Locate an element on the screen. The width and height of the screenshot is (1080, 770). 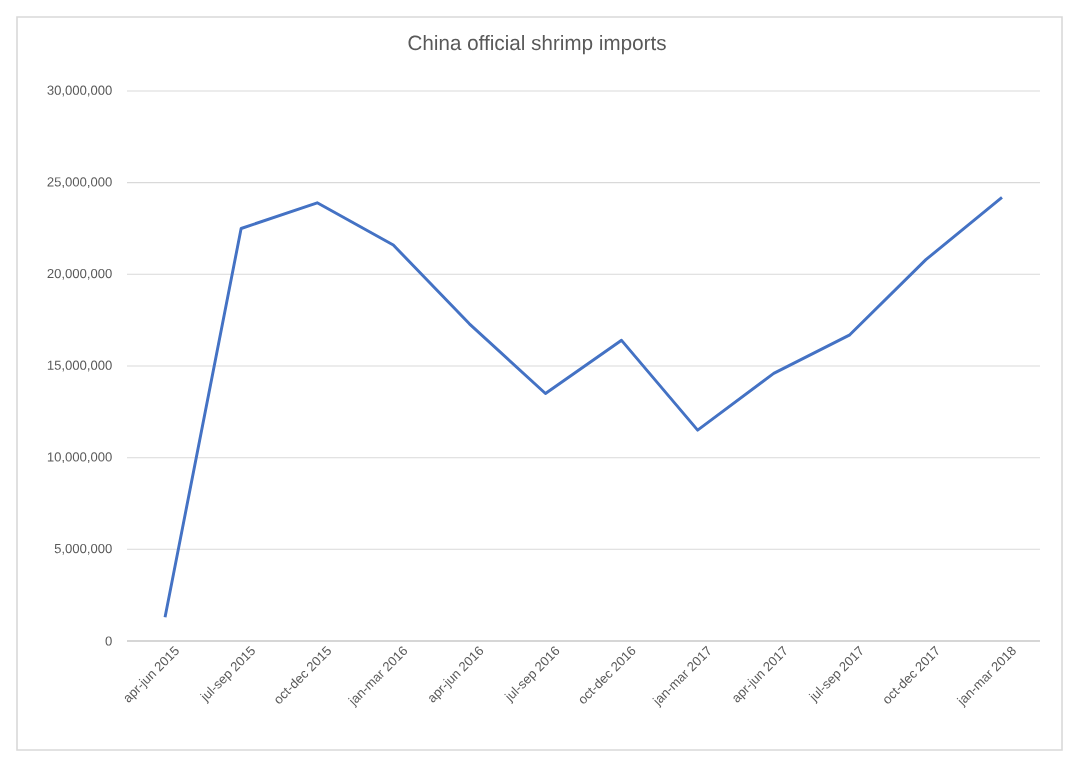
y-tick-label: 0 is located at coordinates (108, 641).